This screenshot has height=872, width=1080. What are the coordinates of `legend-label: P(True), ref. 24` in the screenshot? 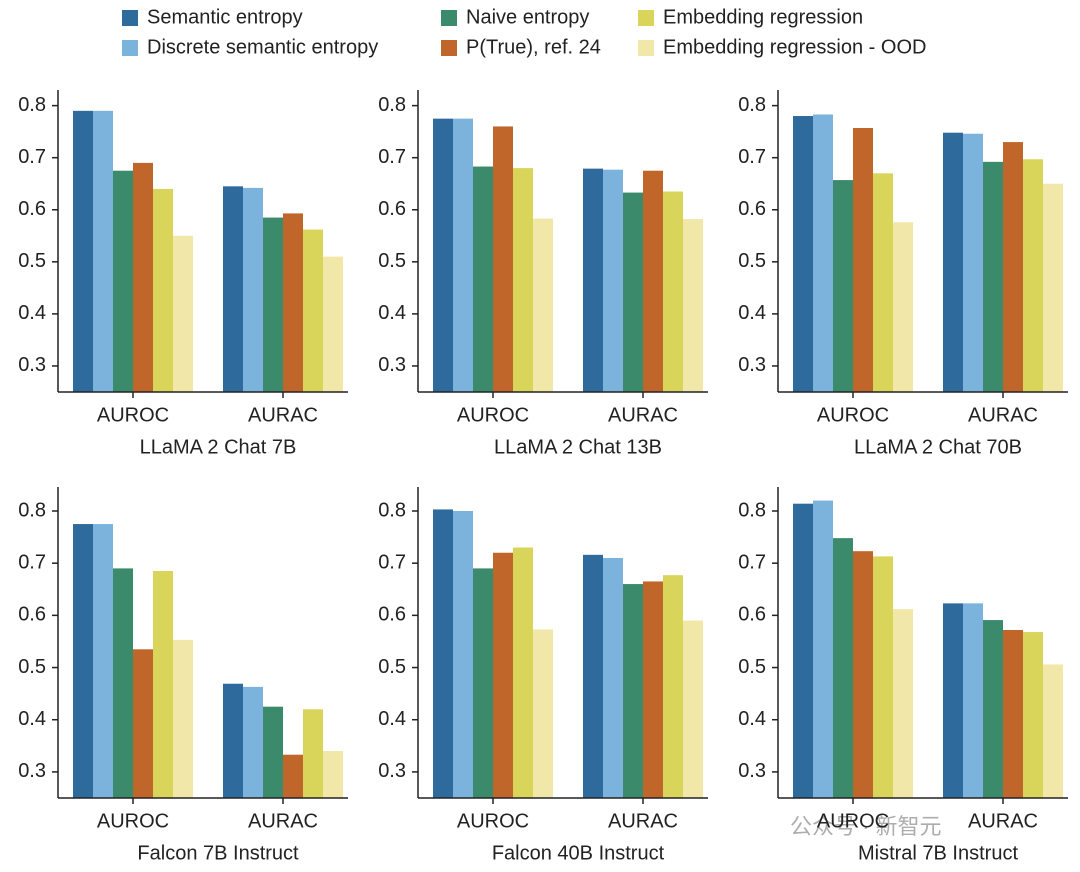 It's located at (533, 47).